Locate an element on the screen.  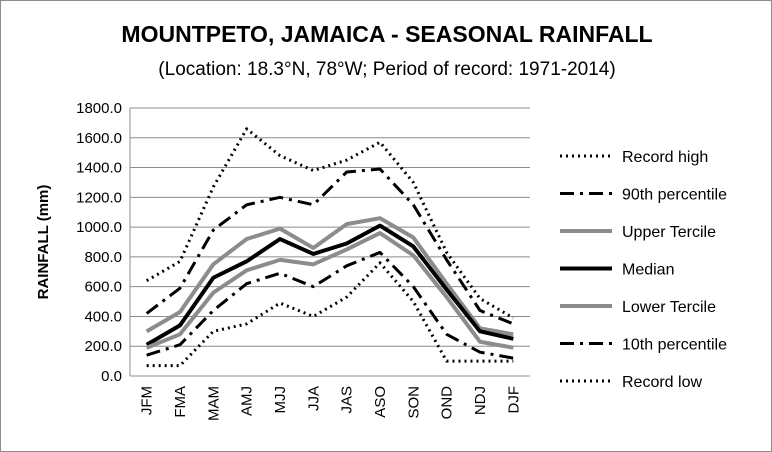
x-tick-label: OND is located at coordinates (447, 403).